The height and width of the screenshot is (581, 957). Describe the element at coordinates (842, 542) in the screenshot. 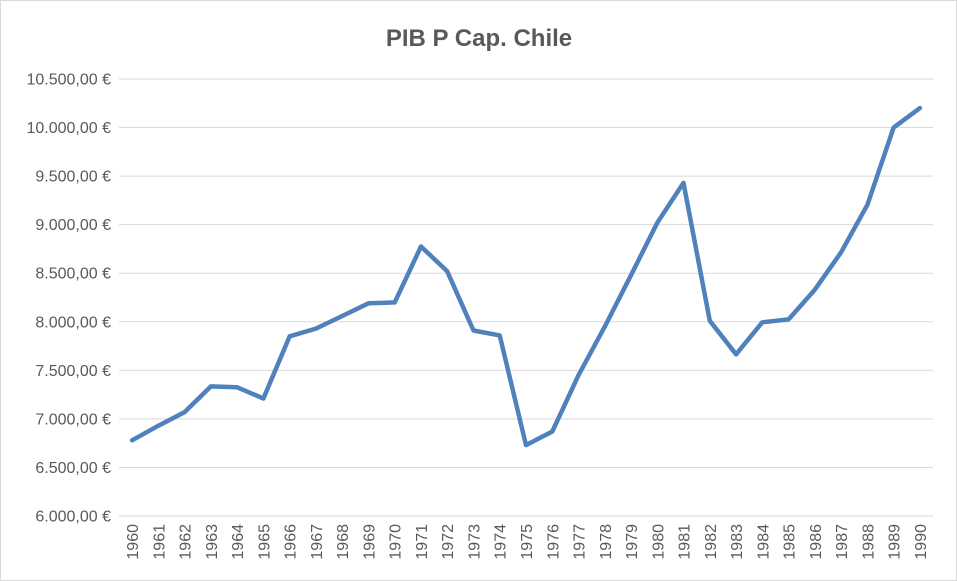

I see `x-tick-label: 1987` at that location.